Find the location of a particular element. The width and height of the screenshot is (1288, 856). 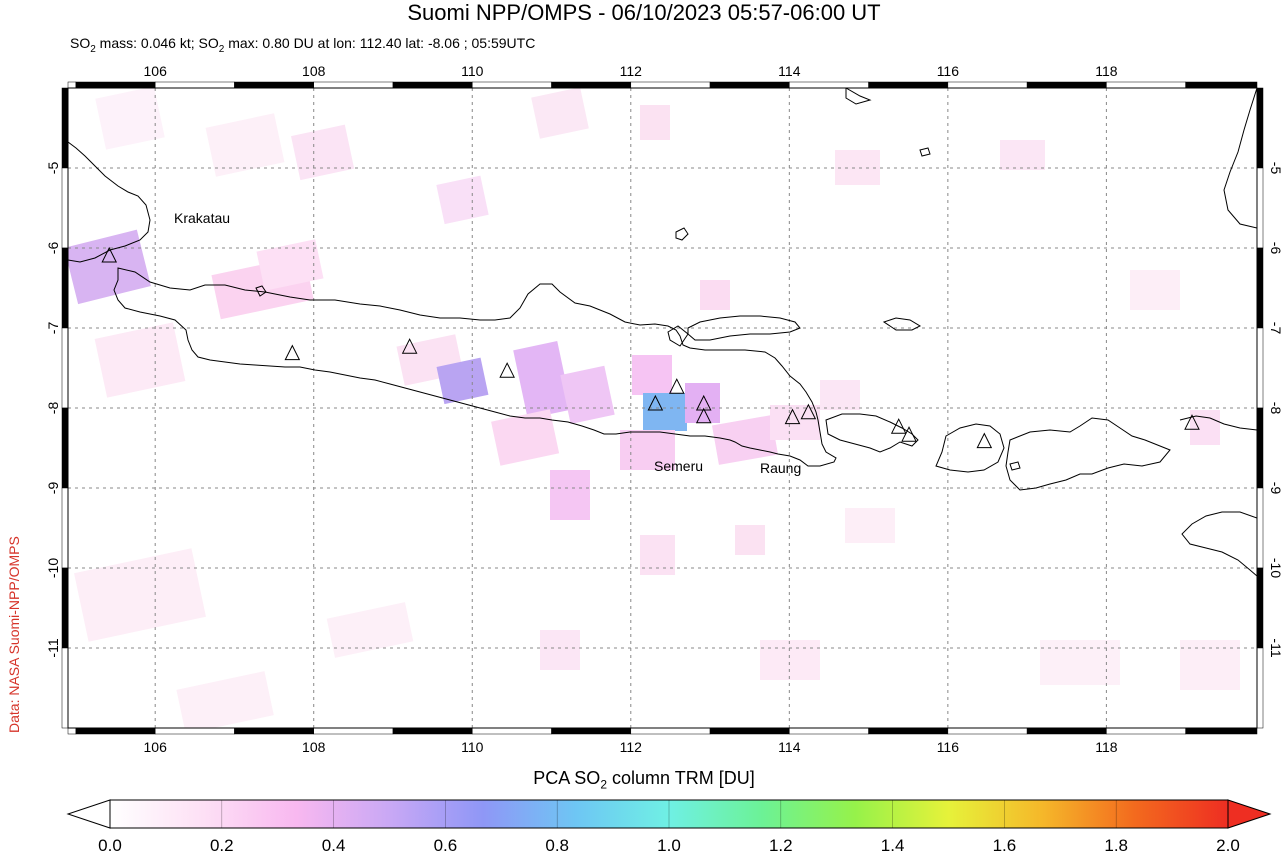

so2-max-pixel is located at coordinates (665, 412).